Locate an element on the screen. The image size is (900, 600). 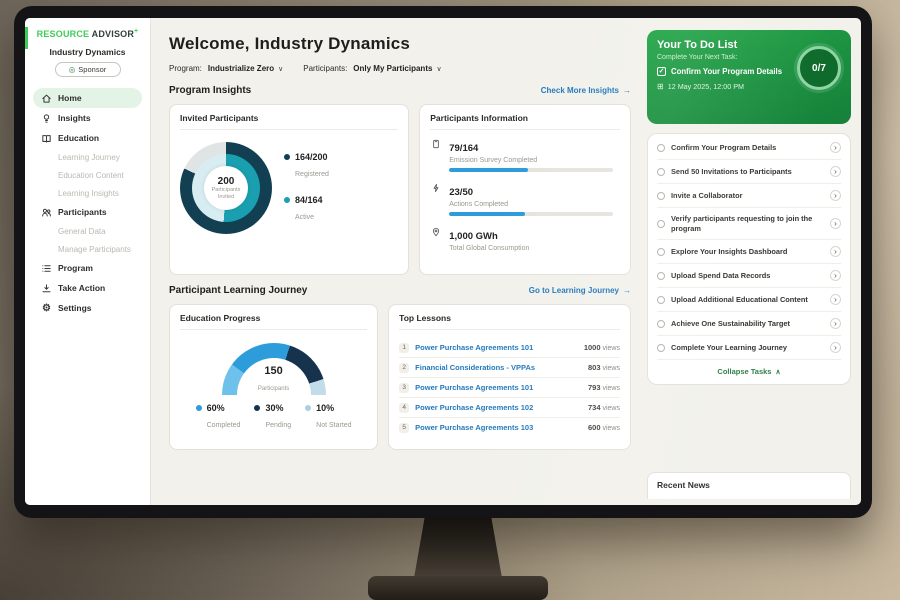
stat-value: 1,000 GWh is located at coordinates (473, 236).